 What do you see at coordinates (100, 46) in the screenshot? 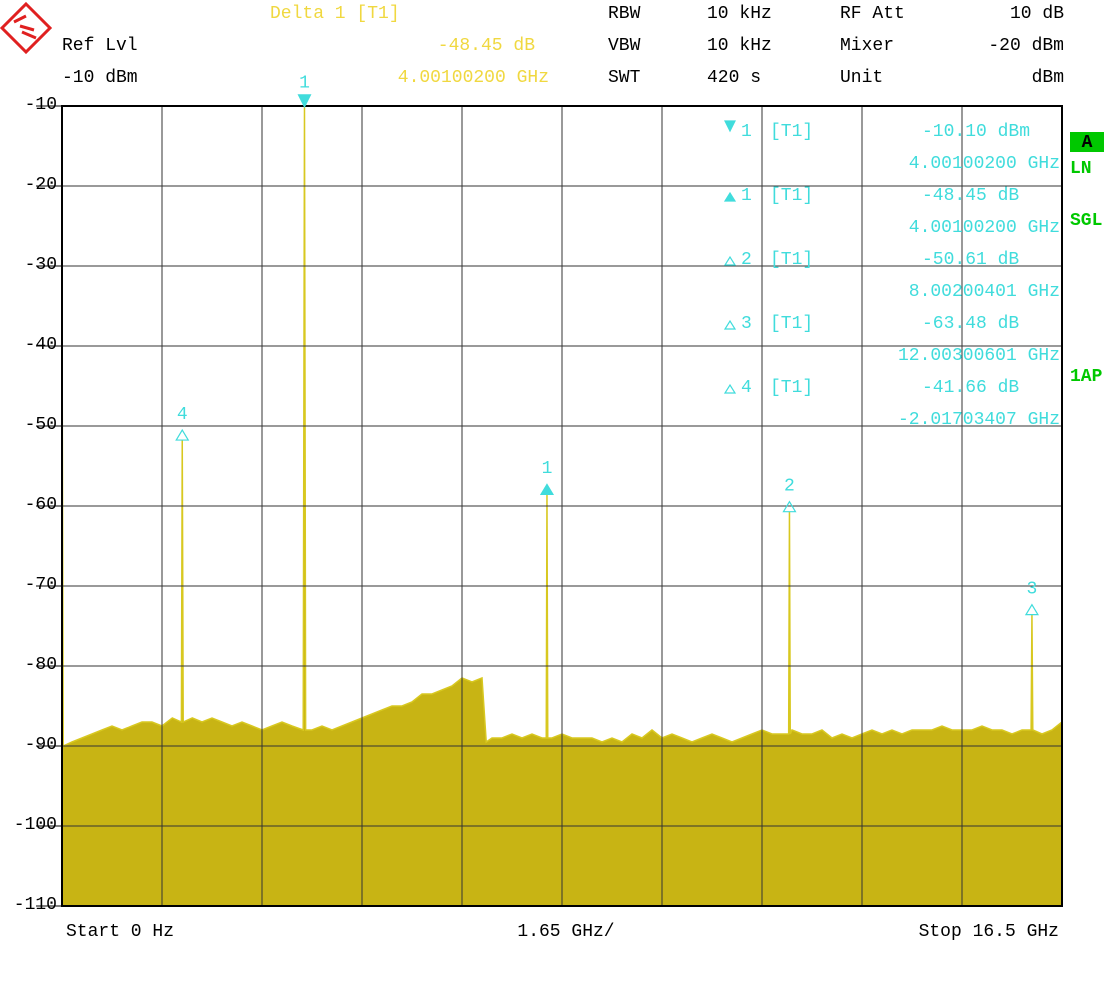
I see `ref-label: Ref Lvl` at bounding box center [100, 46].